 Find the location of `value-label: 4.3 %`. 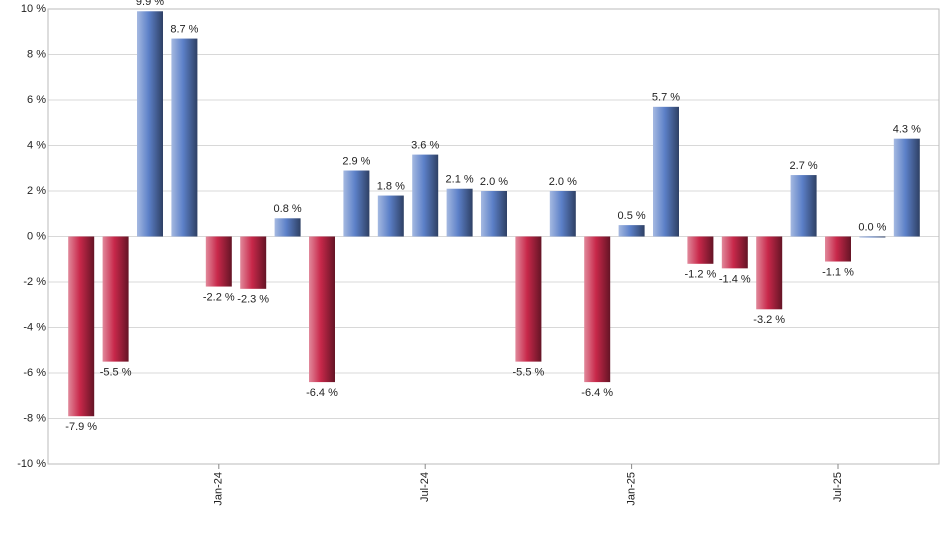

value-label: 4.3 % is located at coordinates (907, 130).